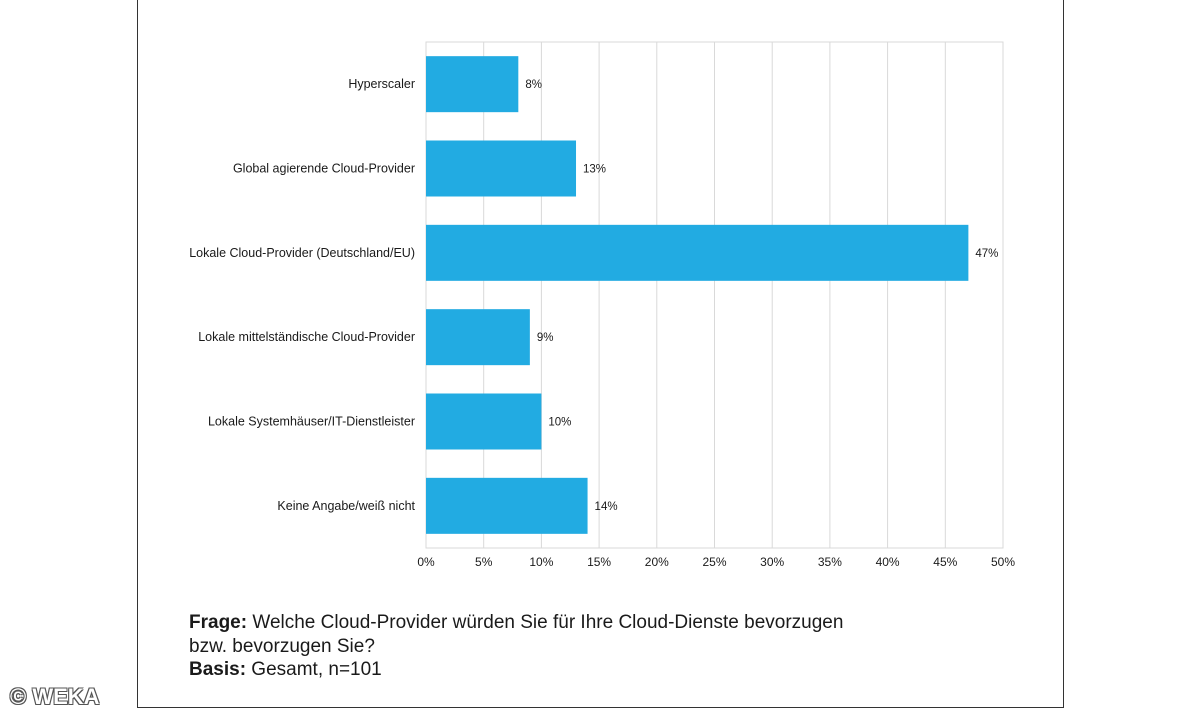  What do you see at coordinates (945, 562) in the screenshot?
I see `x-tick-label: 45%` at bounding box center [945, 562].